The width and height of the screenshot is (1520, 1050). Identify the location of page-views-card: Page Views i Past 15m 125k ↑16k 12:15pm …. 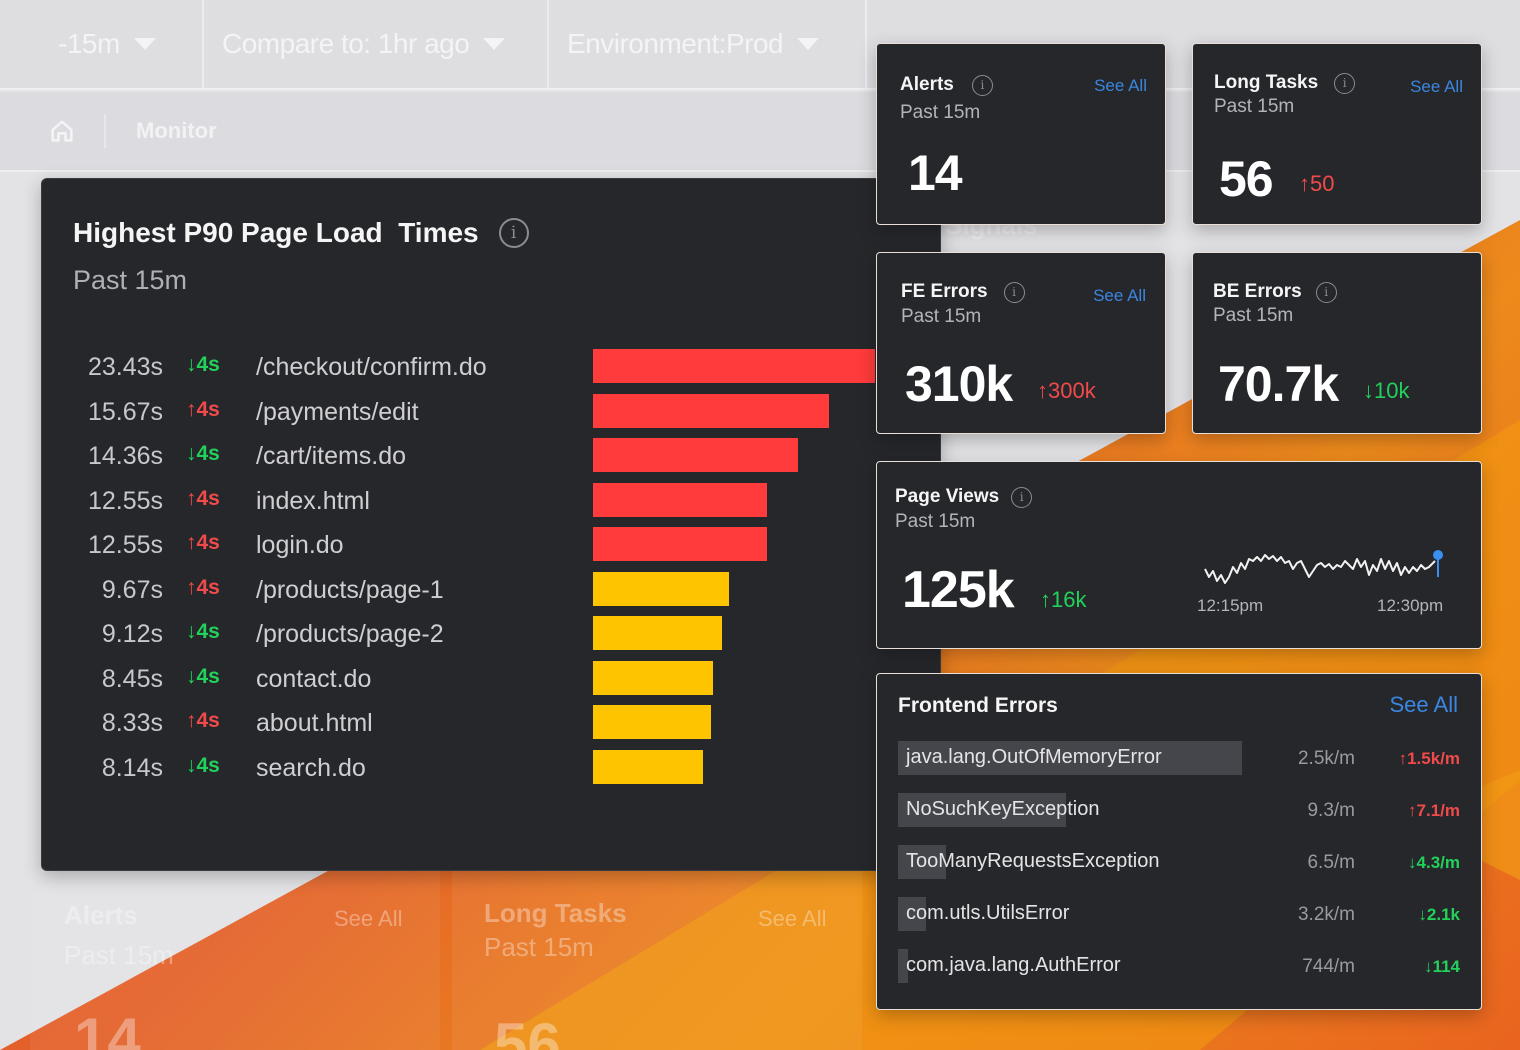
(1179, 555).